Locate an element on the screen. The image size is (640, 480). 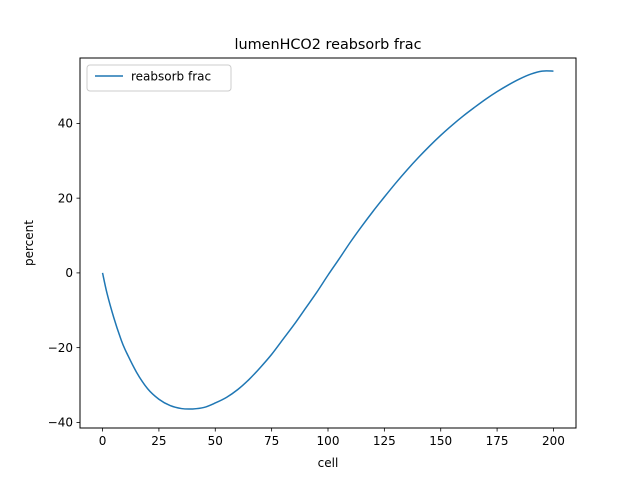
y-tick-label: 40 is located at coordinates (65, 124).